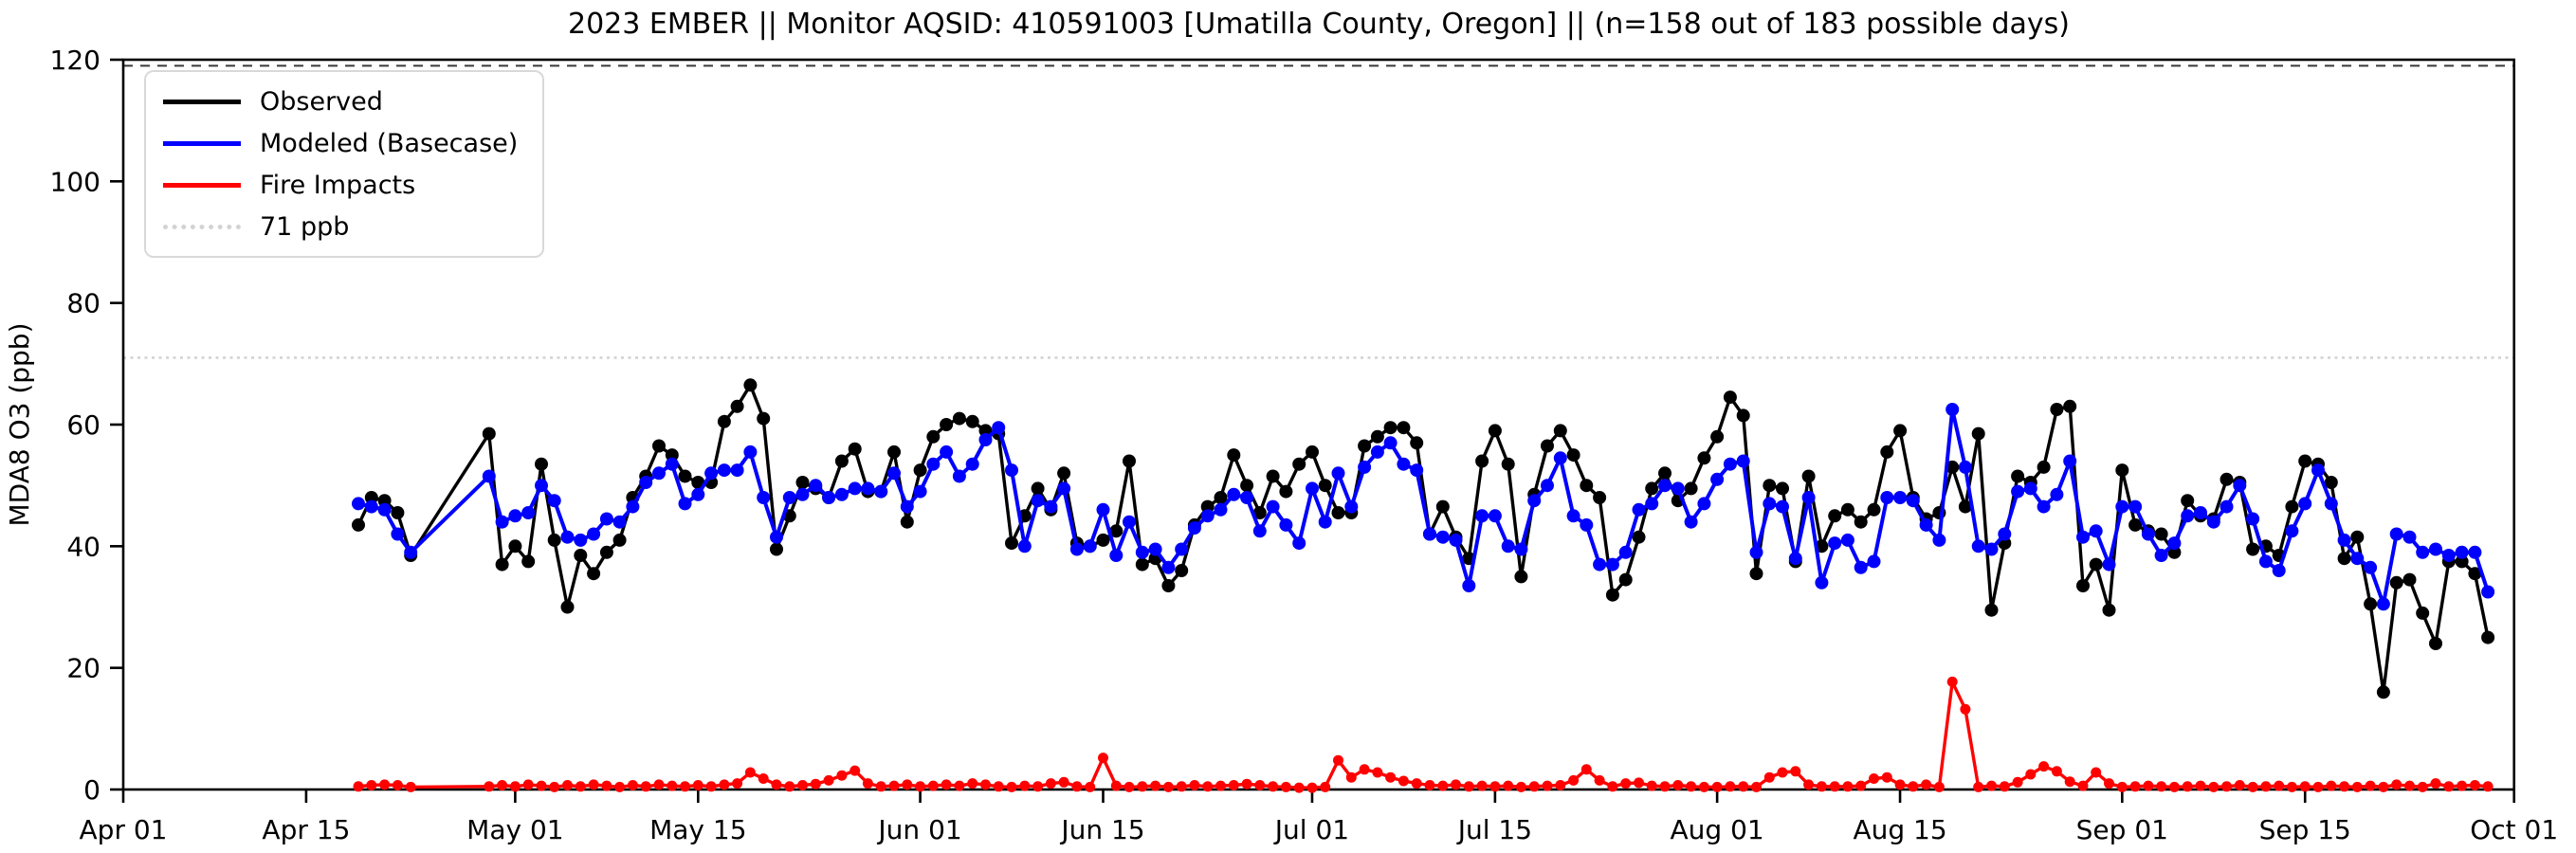 The height and width of the screenshot is (853, 2576). What do you see at coordinates (124, 829) in the screenshot?
I see `x-tick-label: Apr 01` at bounding box center [124, 829].